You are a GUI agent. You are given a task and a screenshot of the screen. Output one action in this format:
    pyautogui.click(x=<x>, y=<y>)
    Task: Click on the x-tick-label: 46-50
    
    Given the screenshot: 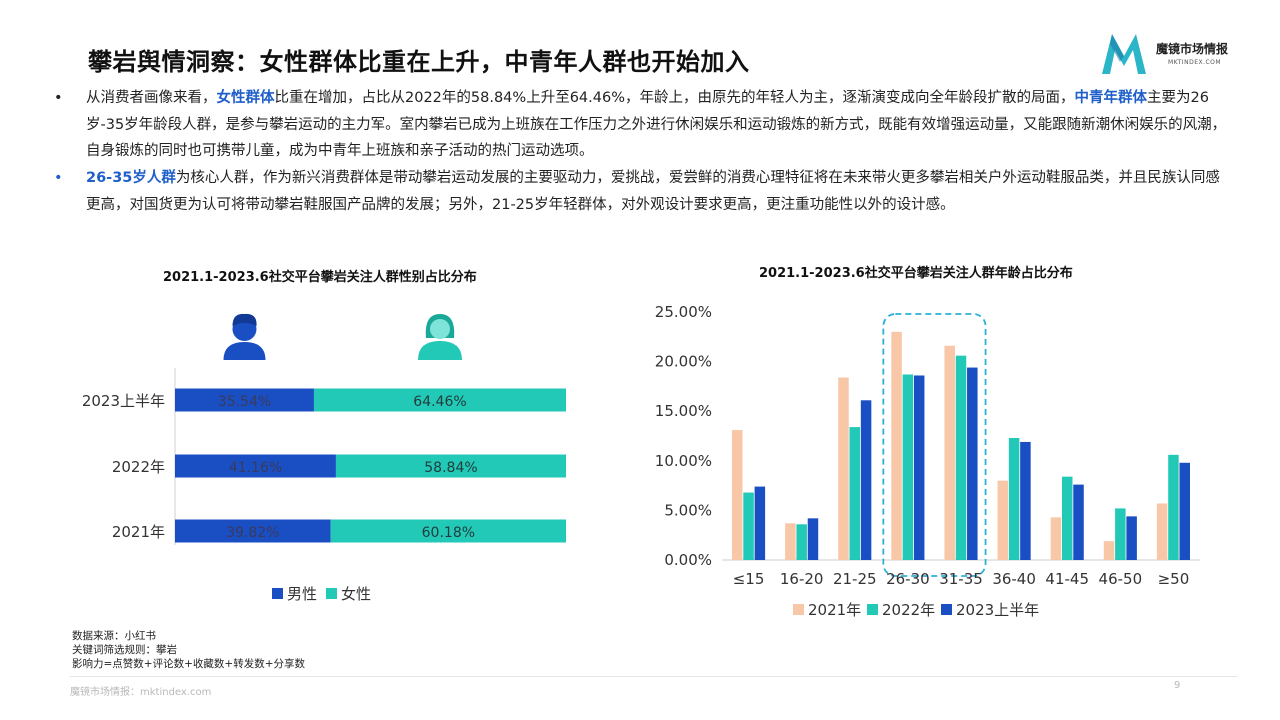 What is the action you would take?
    pyautogui.click(x=1121, y=579)
    